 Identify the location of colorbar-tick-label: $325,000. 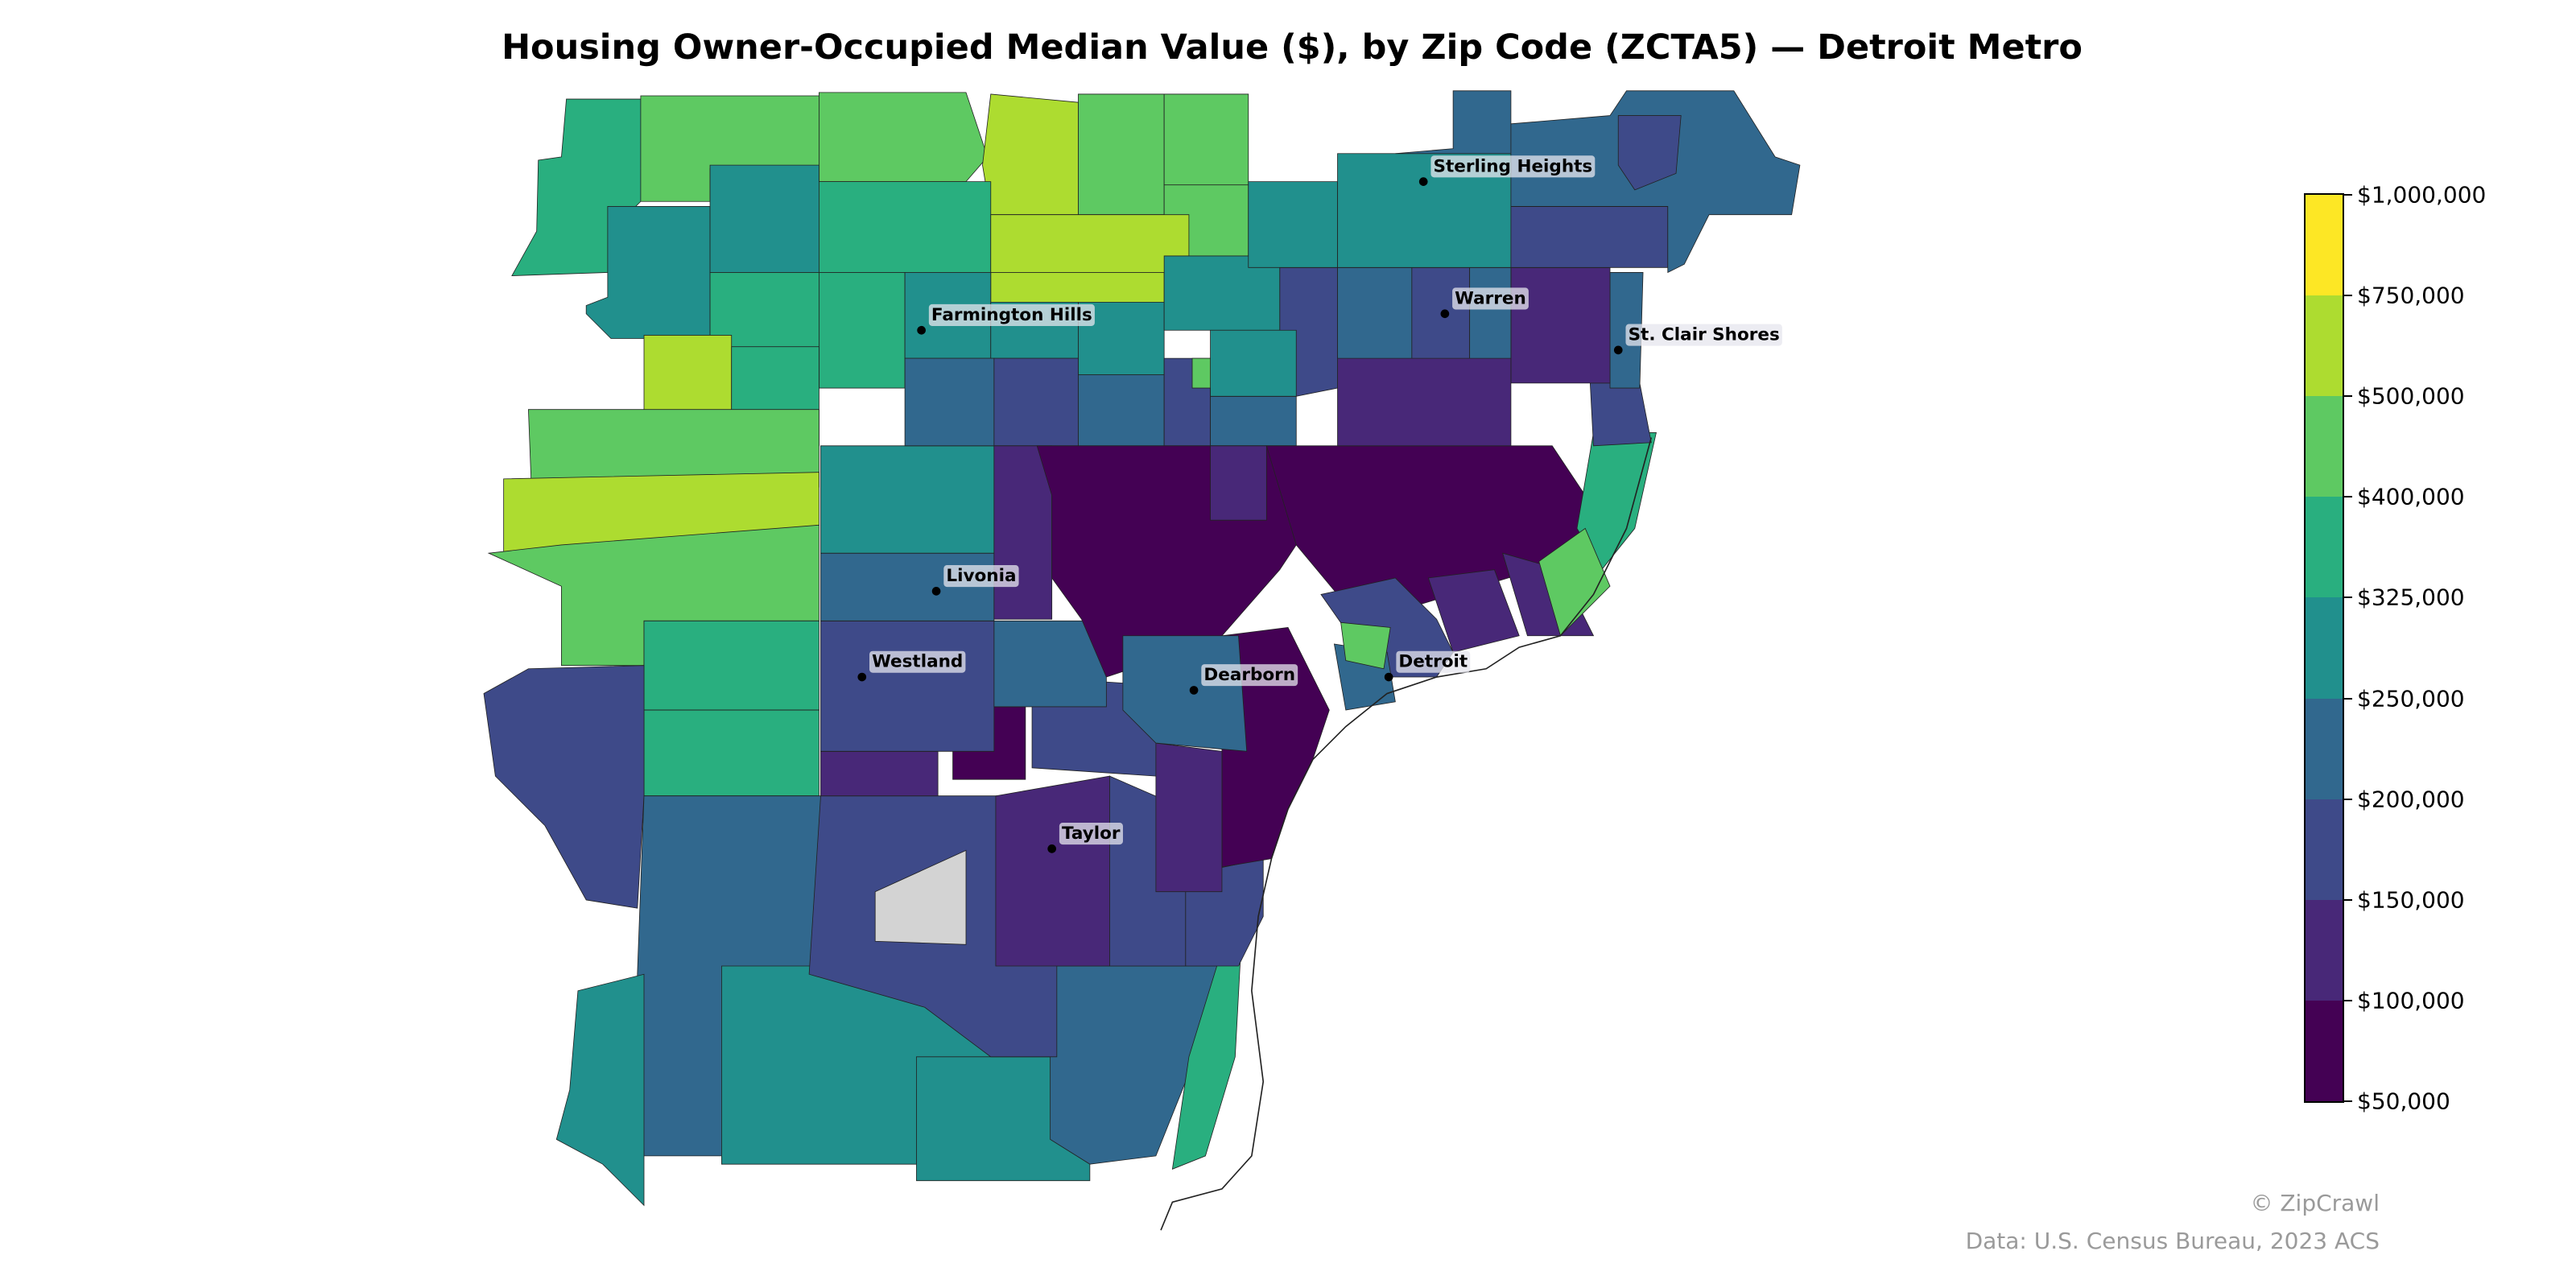
(2411, 597).